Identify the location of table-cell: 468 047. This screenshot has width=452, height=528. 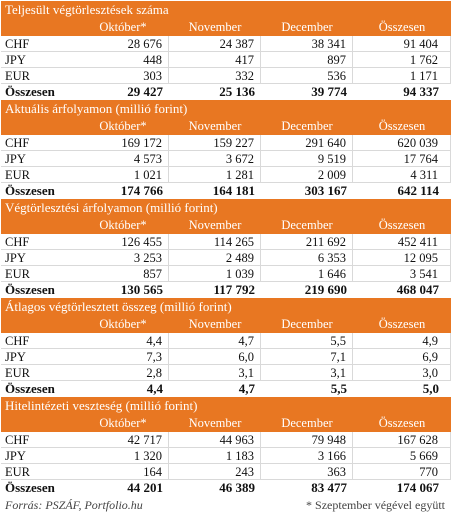
(417, 289).